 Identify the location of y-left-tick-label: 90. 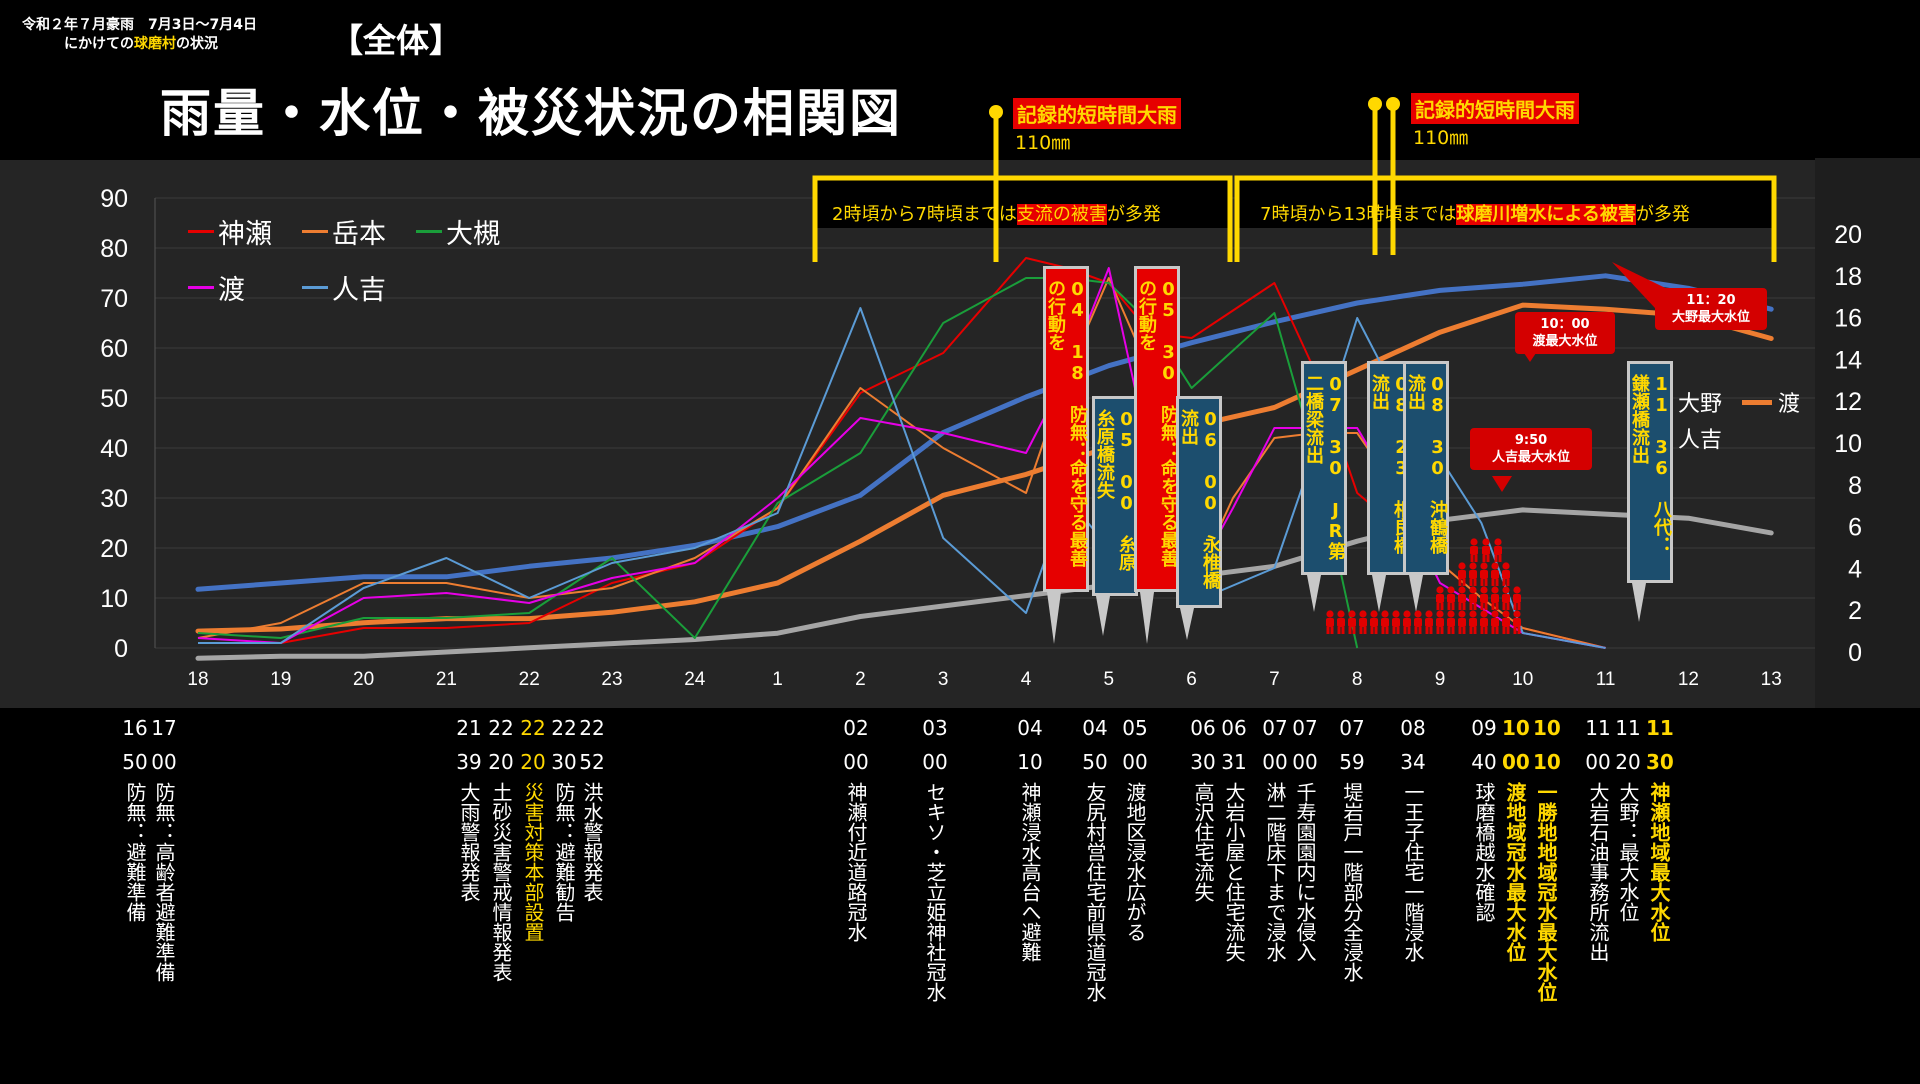
(114, 199).